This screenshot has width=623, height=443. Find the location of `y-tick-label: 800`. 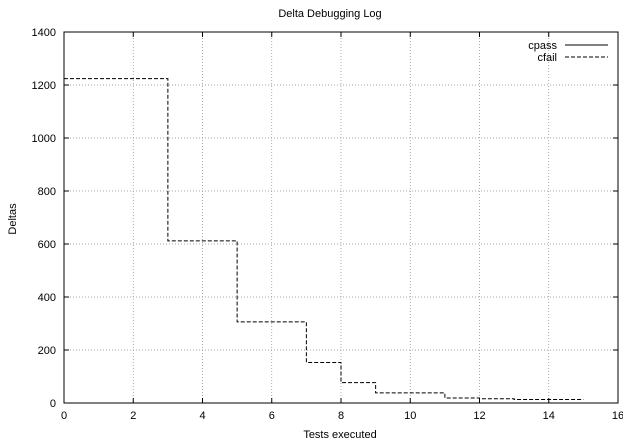

y-tick-label: 800 is located at coordinates (47, 192).